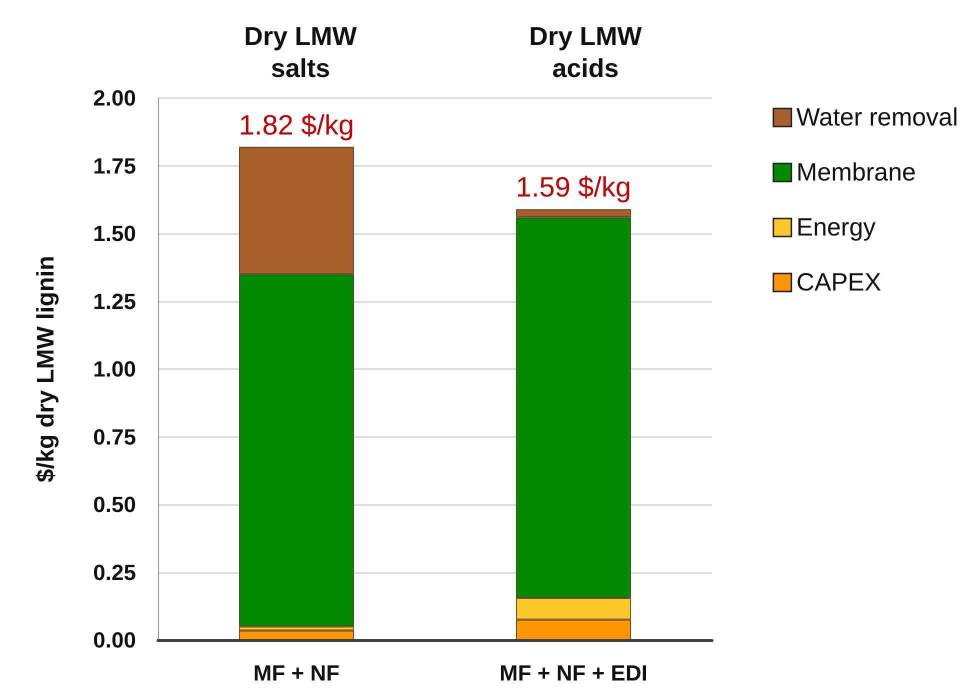  What do you see at coordinates (114, 98) in the screenshot?
I see `y-tick-label: 2.00` at bounding box center [114, 98].